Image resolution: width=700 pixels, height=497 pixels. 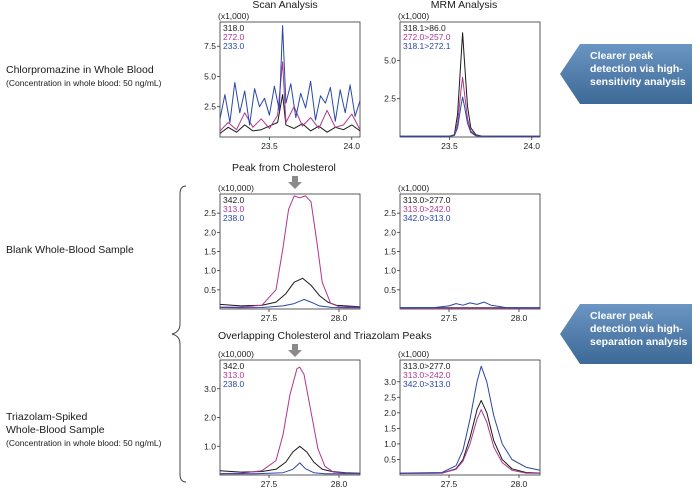 What do you see at coordinates (210, 46) in the screenshot?
I see `y-tick-label: 7.5` at bounding box center [210, 46].